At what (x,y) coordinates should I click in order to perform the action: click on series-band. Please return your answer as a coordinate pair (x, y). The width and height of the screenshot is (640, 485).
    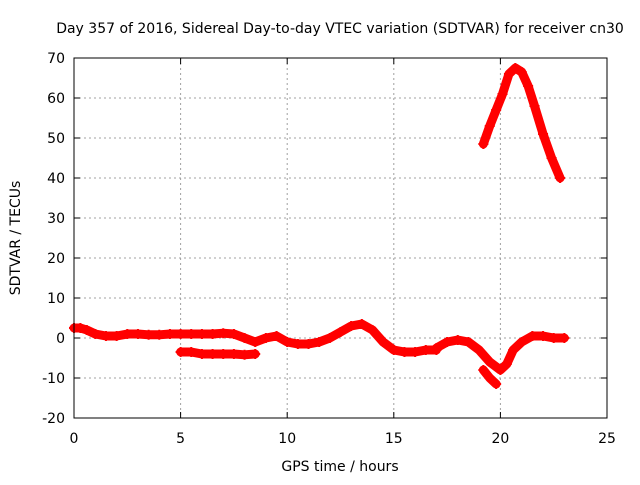
    Looking at the image, I should click on (521, 123).